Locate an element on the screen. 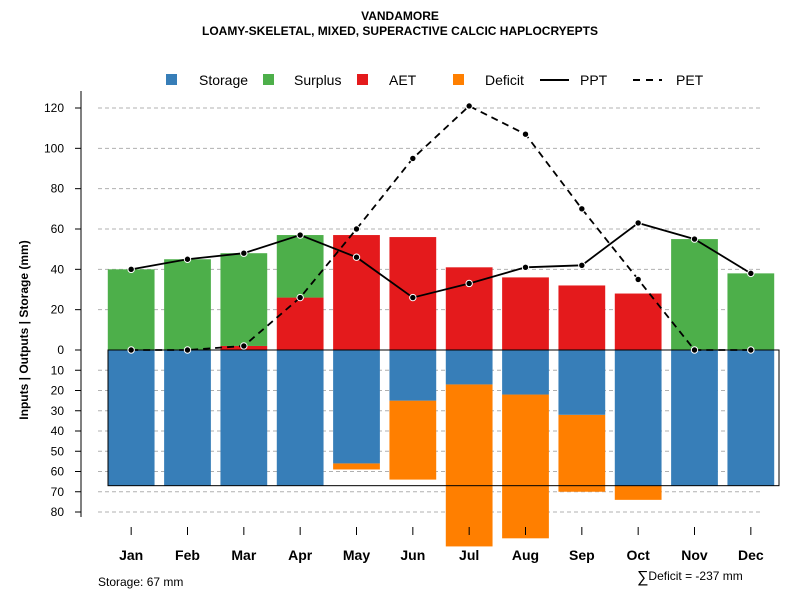 This screenshot has width=800, height=600. y-tick-label: 0 is located at coordinates (60, 350).